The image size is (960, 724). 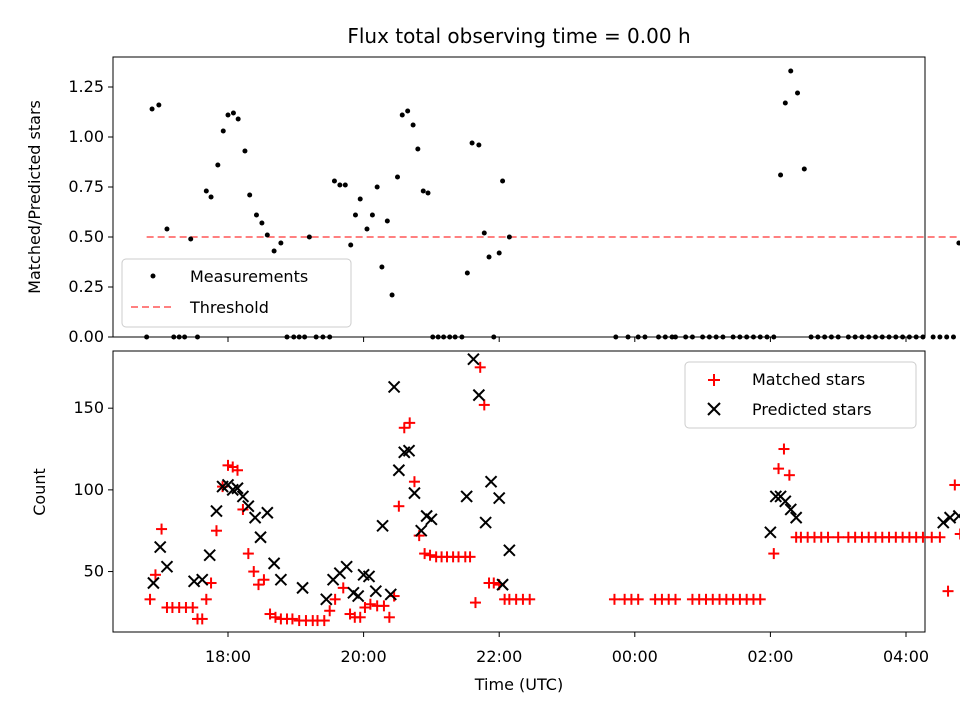 What do you see at coordinates (86, 336) in the screenshot?
I see `top-y-tick-label: 0.00` at bounding box center [86, 336].